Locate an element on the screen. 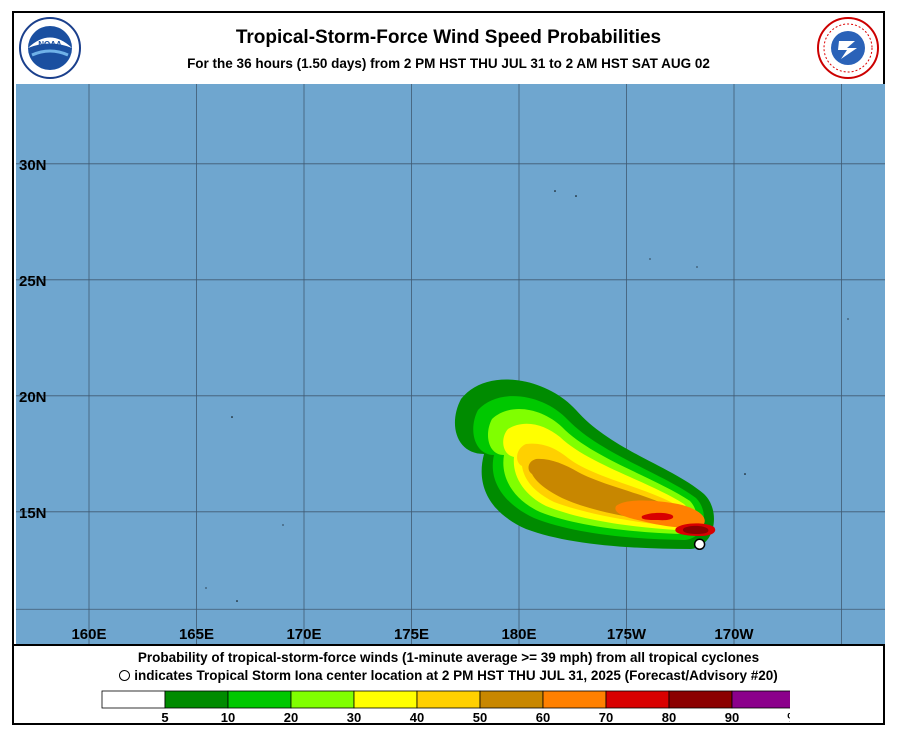 The height and width of the screenshot is (738, 897). longitude-label: 180E is located at coordinates (518, 634).